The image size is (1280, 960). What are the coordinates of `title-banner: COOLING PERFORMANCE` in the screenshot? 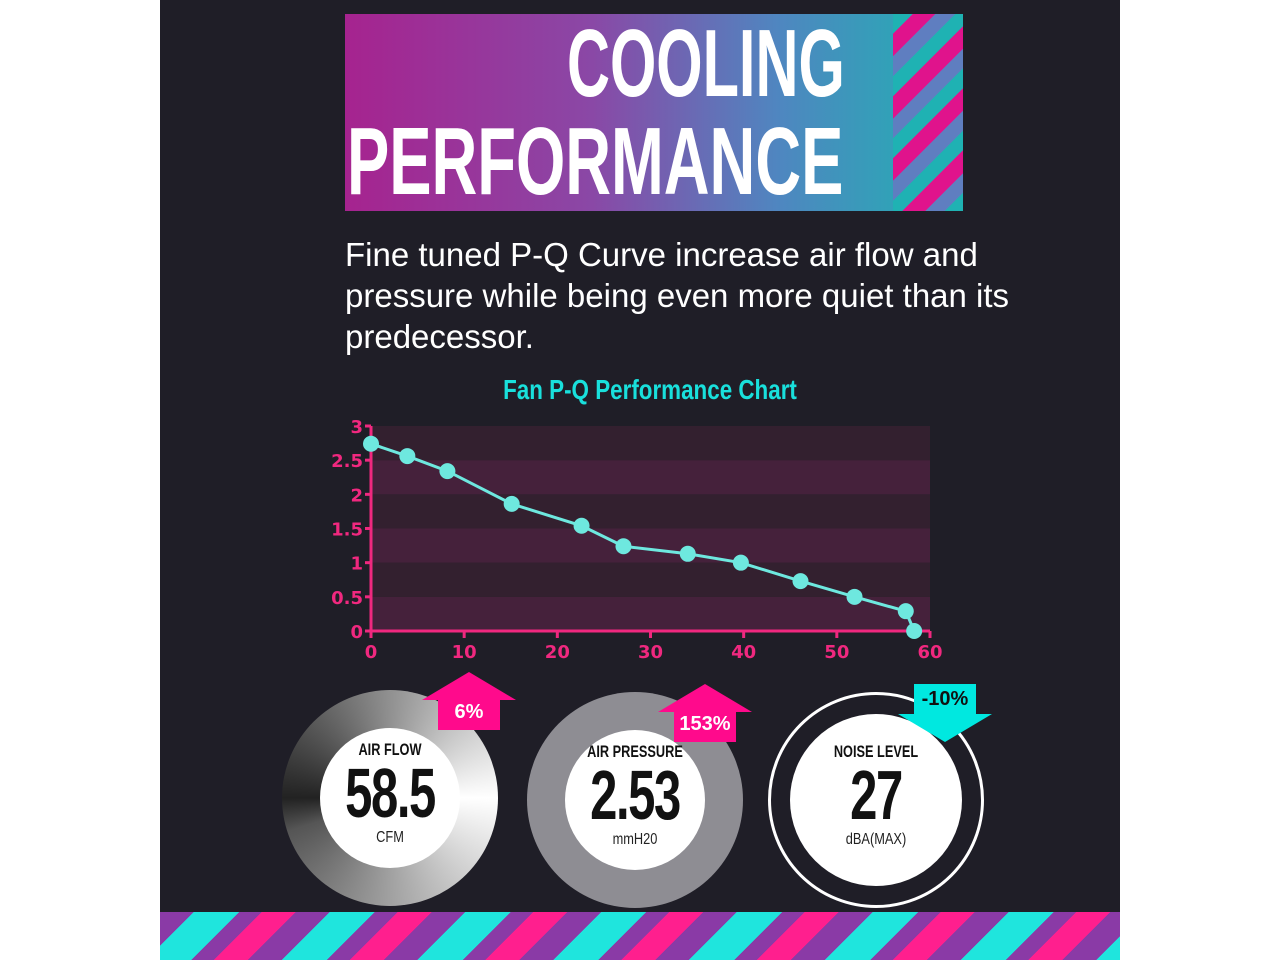 It's located at (654, 112).